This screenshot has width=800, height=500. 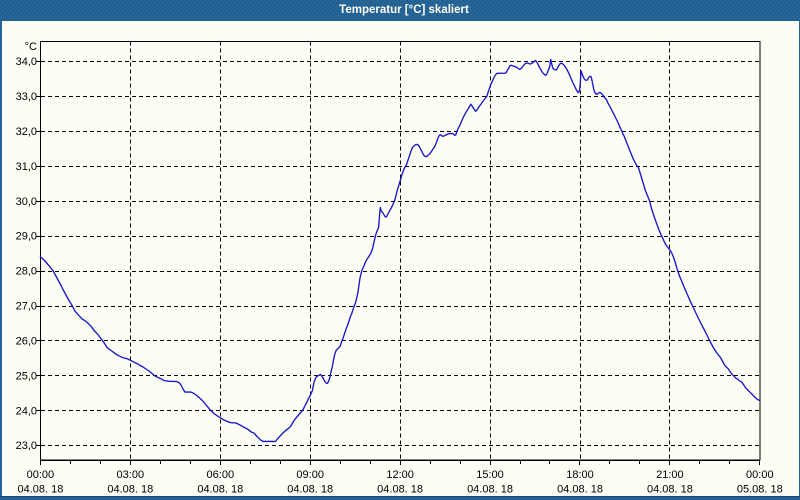 I want to click on svg-text: 05.08. 18, so click(x=760, y=490).